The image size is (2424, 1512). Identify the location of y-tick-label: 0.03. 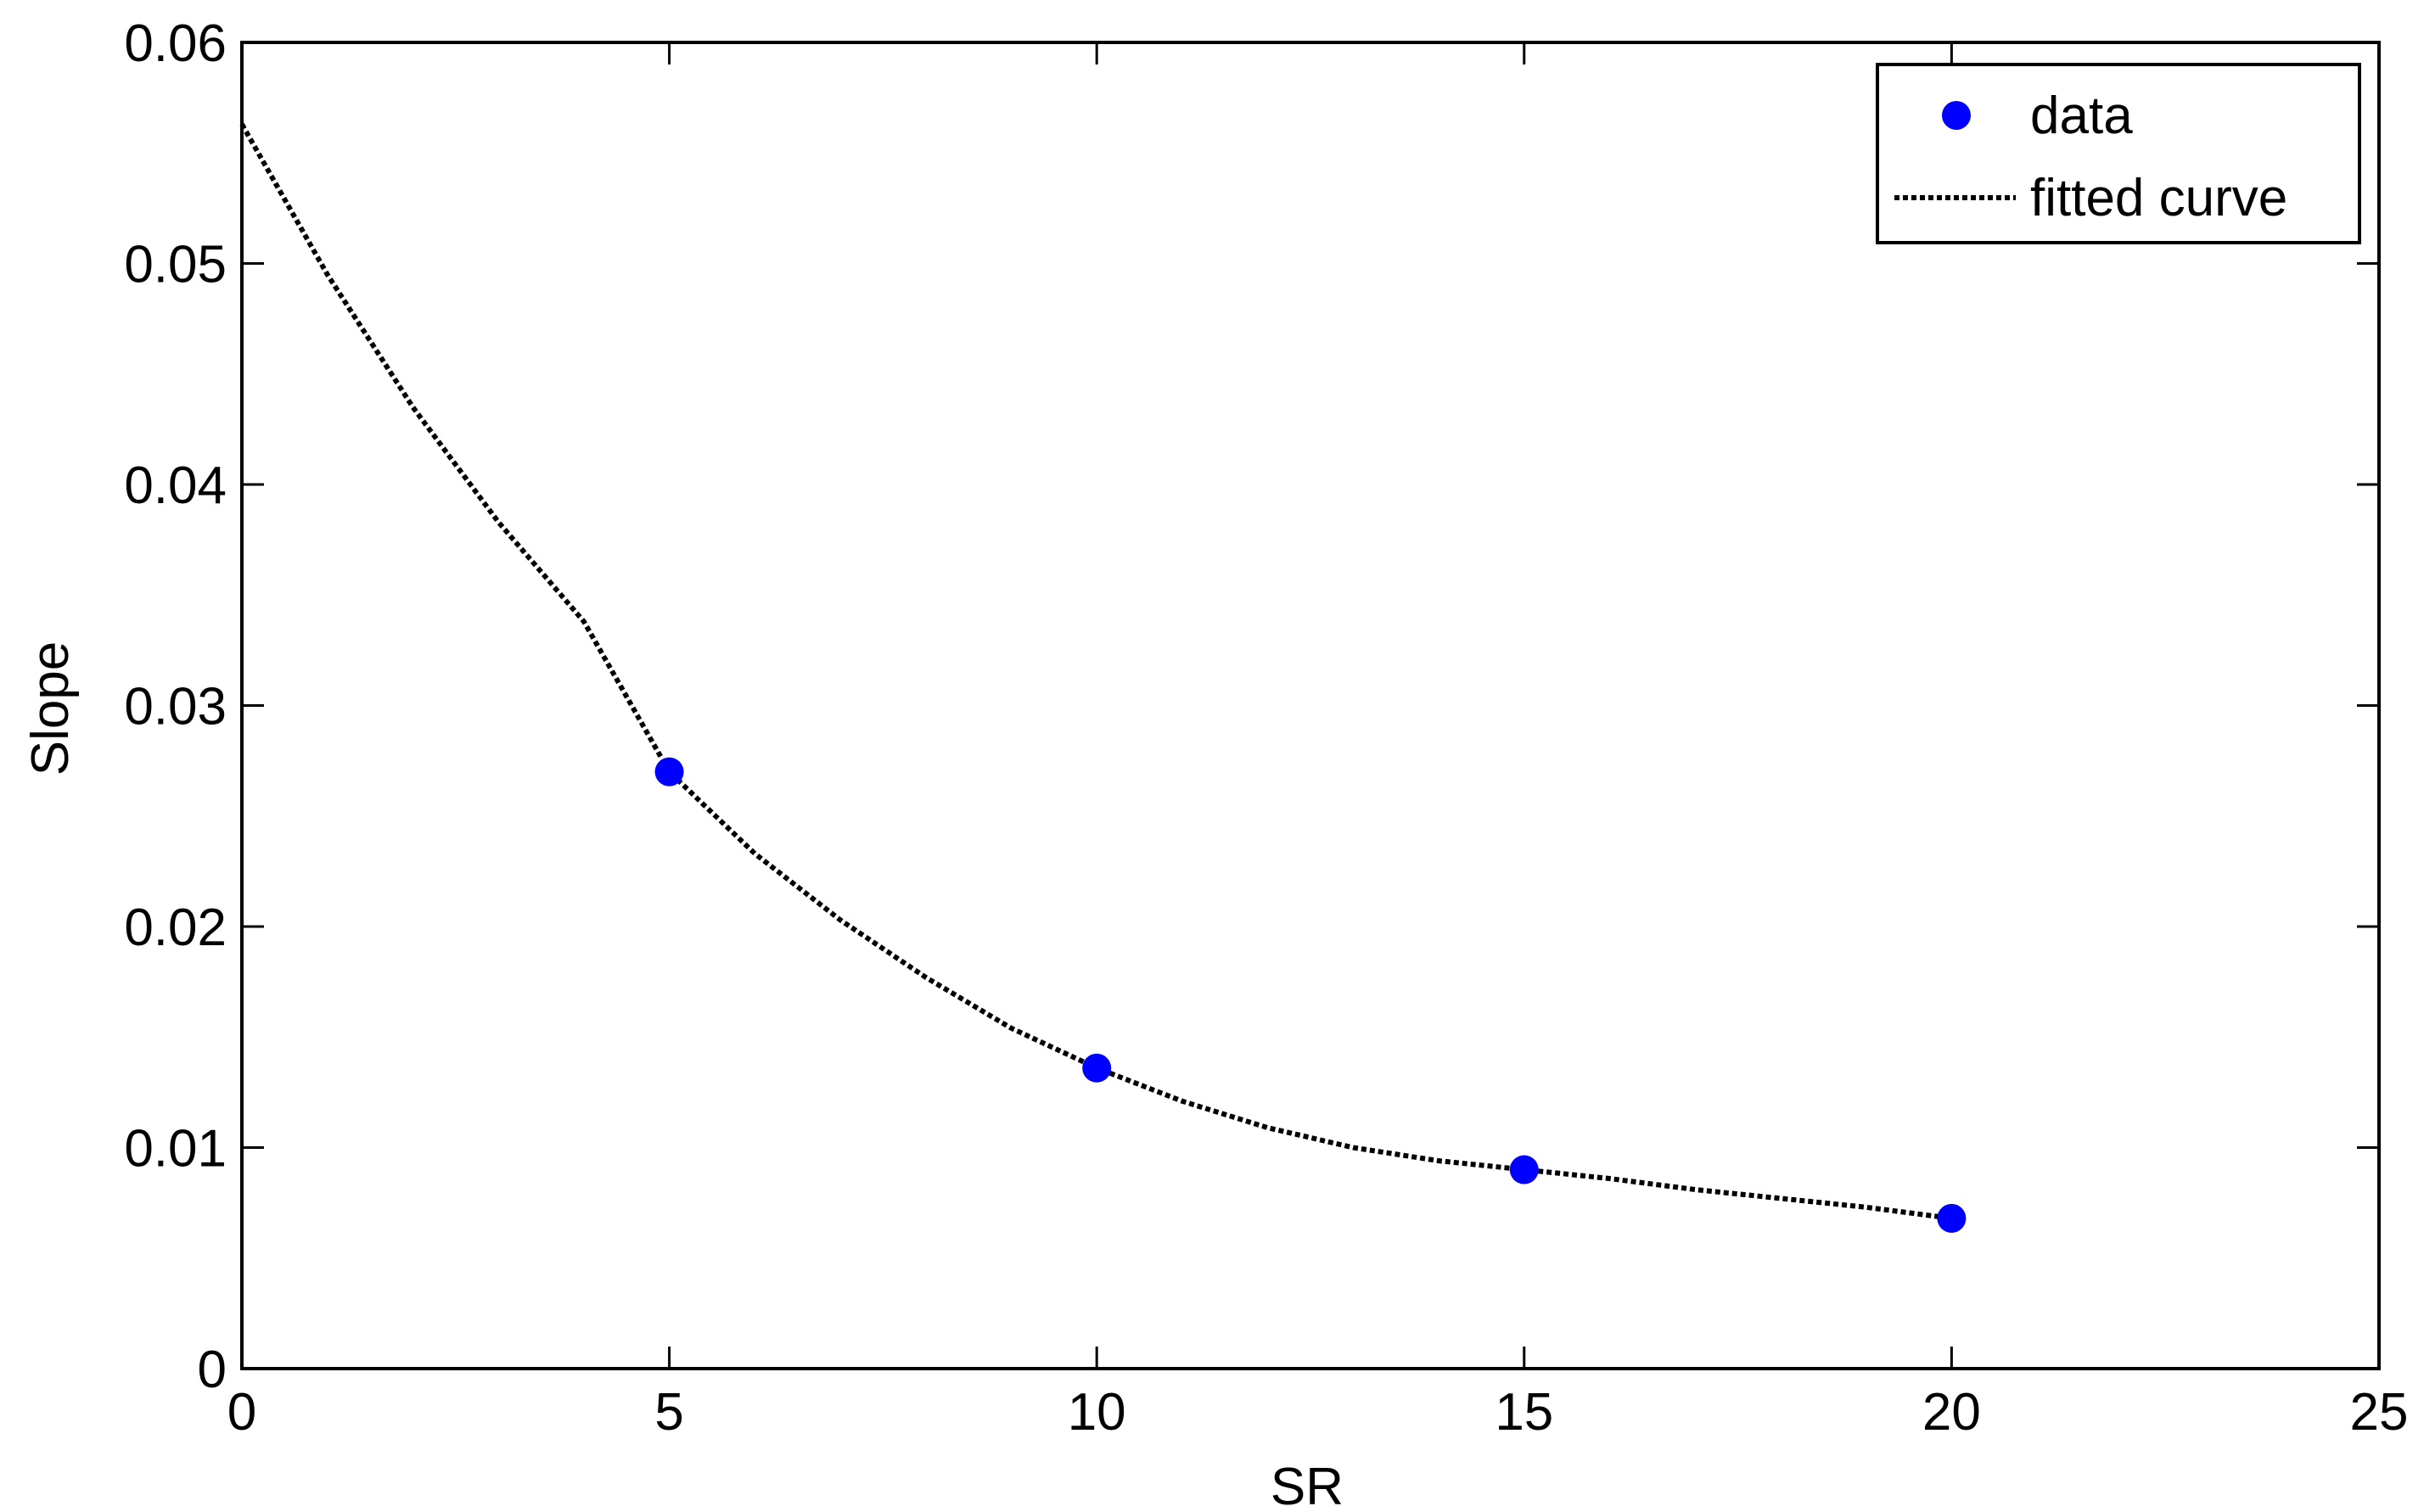
(175, 707).